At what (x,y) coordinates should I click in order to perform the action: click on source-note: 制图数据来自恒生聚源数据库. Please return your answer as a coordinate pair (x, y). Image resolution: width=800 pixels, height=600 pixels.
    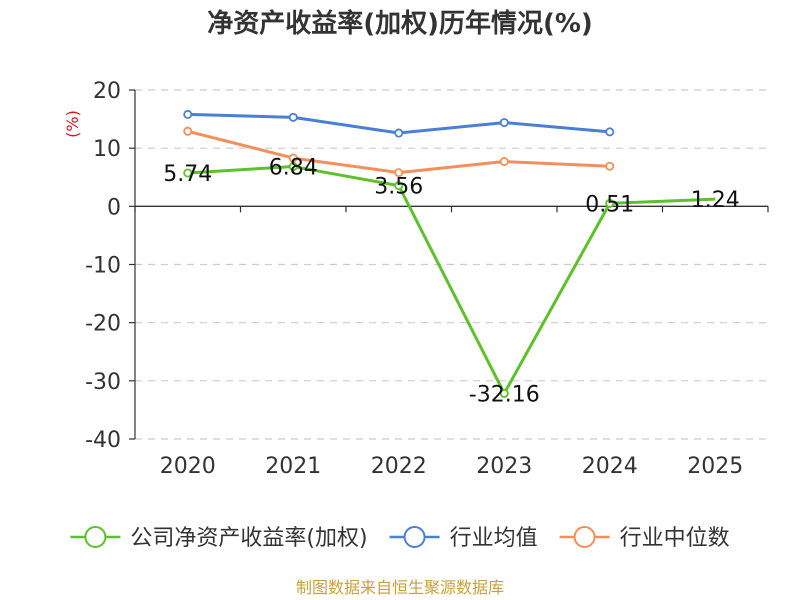
    Looking at the image, I should click on (400, 587).